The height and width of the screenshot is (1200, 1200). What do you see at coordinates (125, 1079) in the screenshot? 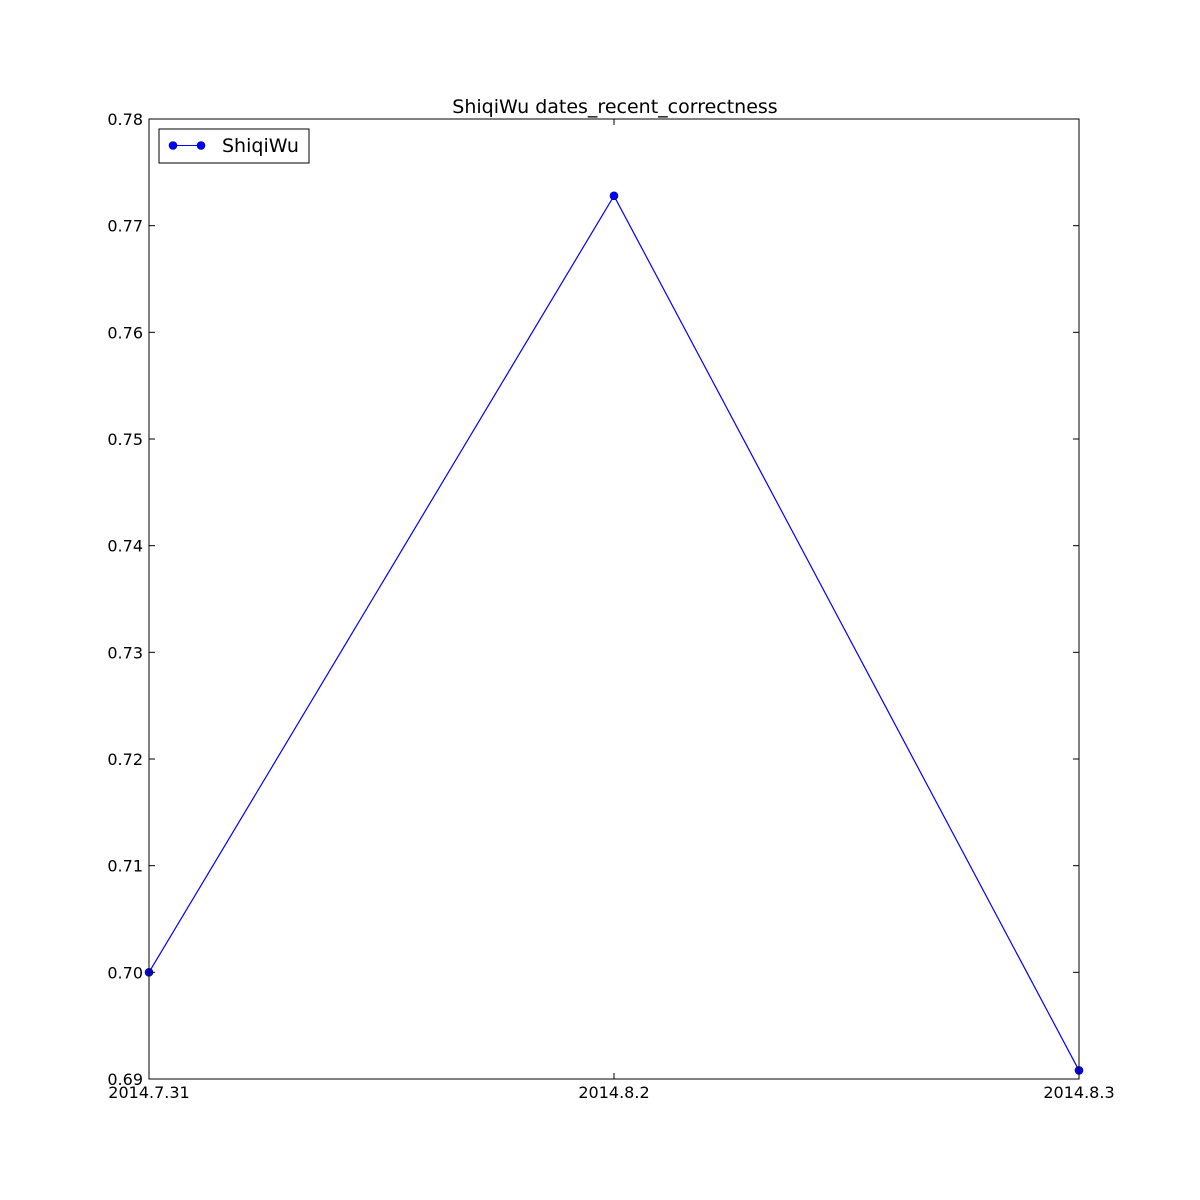
I see `y-tick-label: 0.69` at bounding box center [125, 1079].